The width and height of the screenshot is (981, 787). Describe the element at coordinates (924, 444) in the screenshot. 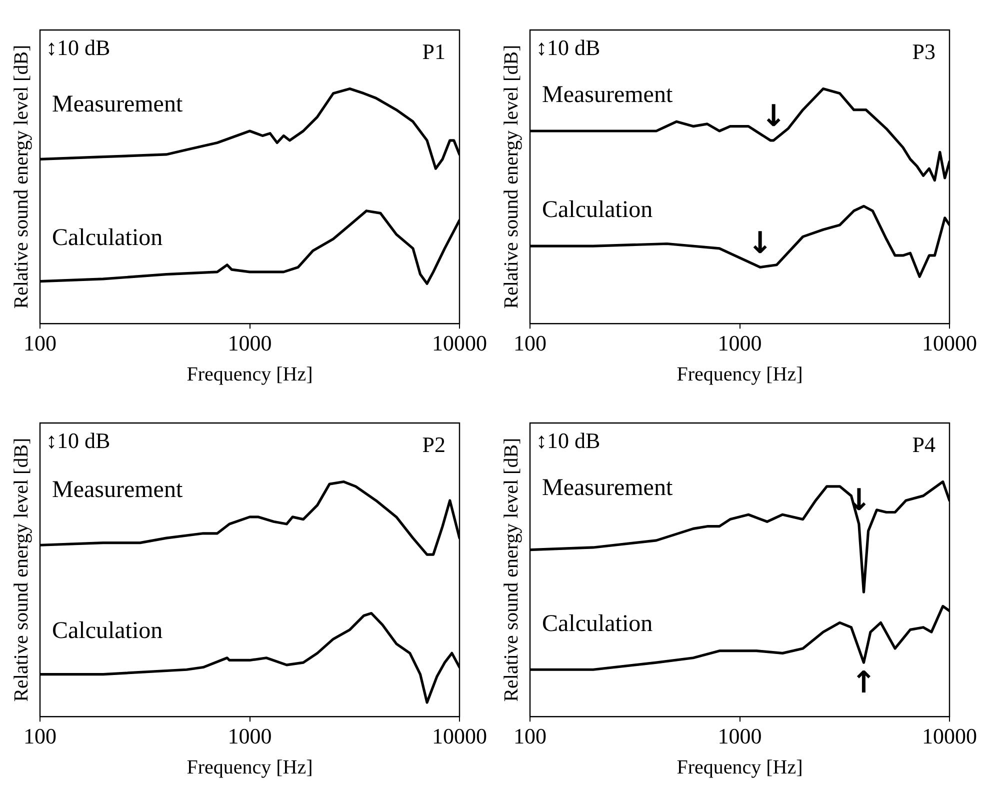

I see `text: P4` at that location.